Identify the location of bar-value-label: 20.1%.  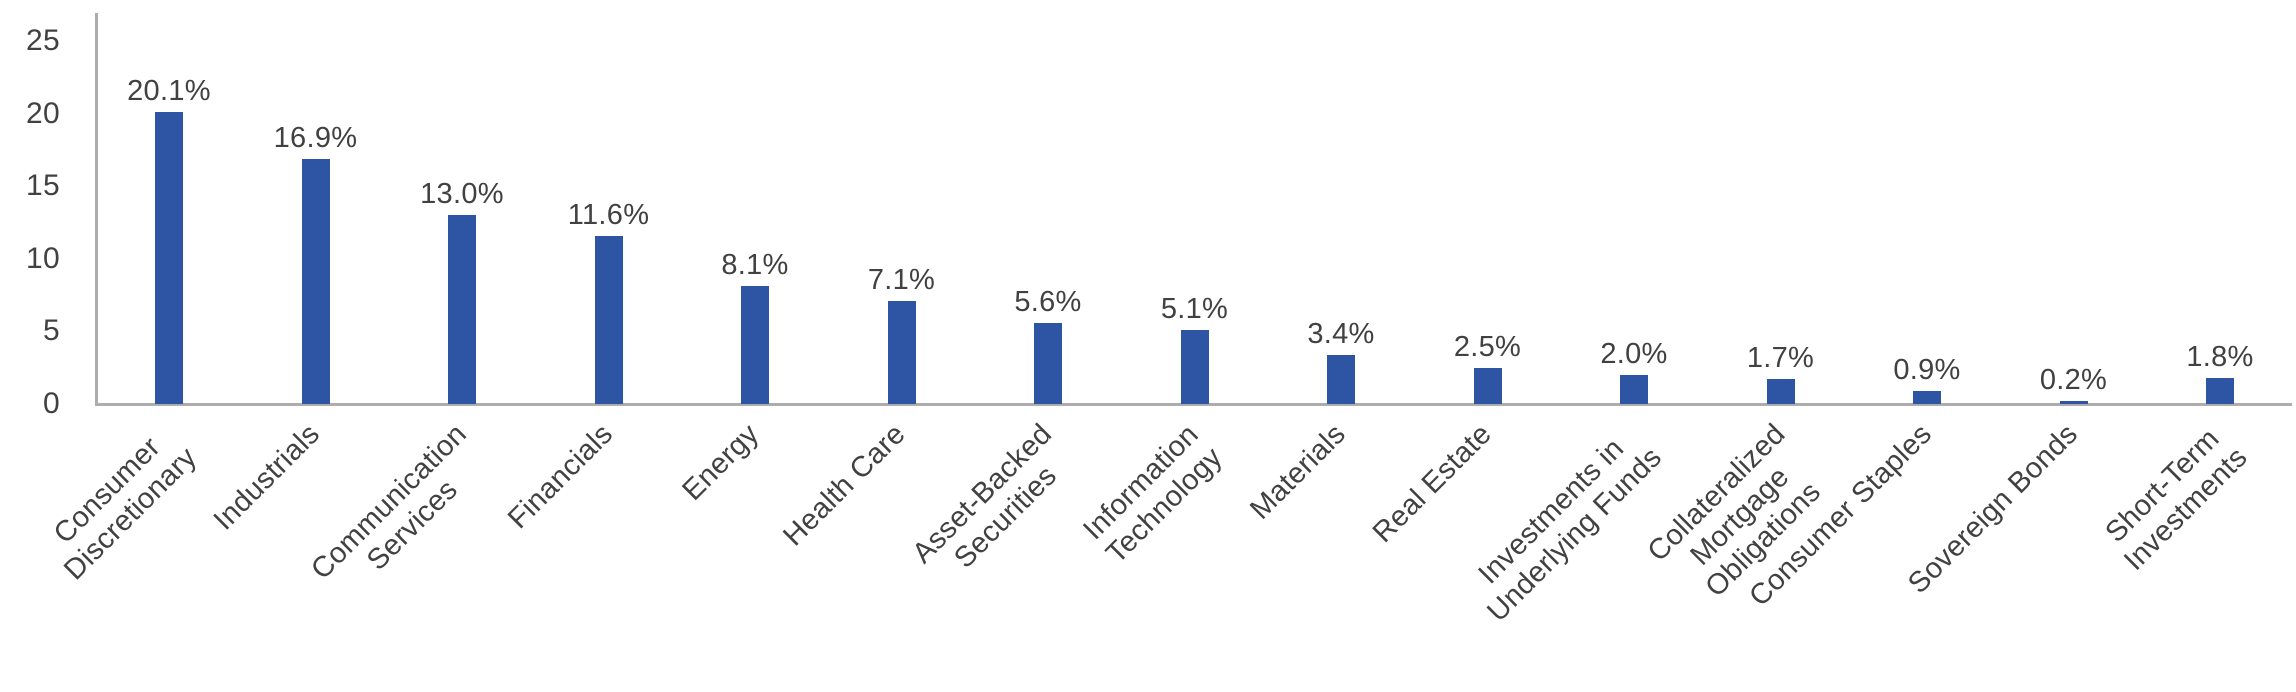
(169, 91).